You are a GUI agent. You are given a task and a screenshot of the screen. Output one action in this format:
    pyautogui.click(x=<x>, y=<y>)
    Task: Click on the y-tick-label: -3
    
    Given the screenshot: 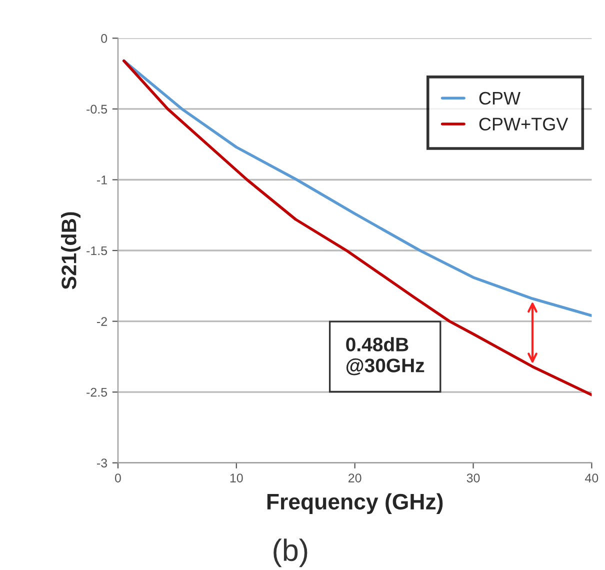 What is the action you would take?
    pyautogui.click(x=102, y=463)
    